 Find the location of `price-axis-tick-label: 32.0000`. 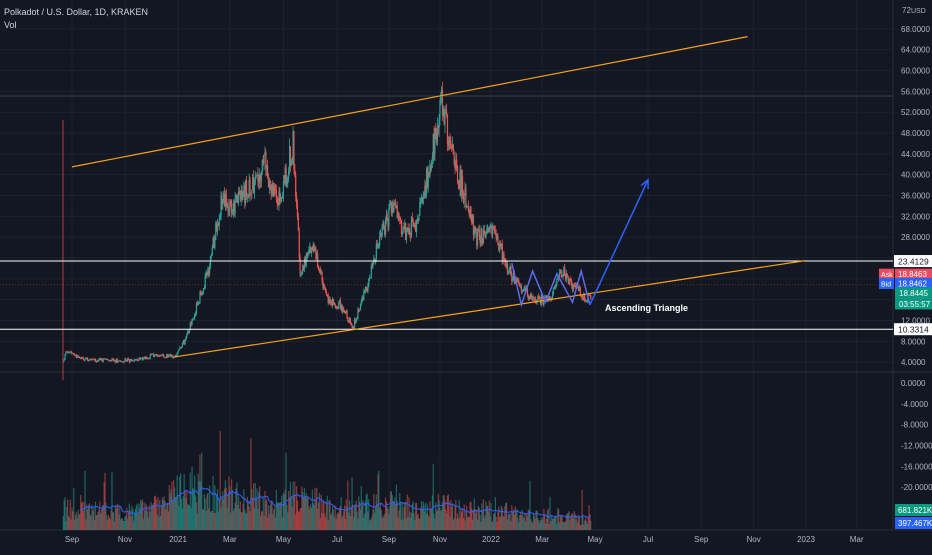

price-axis-tick-label: 32.0000 is located at coordinates (915, 216).